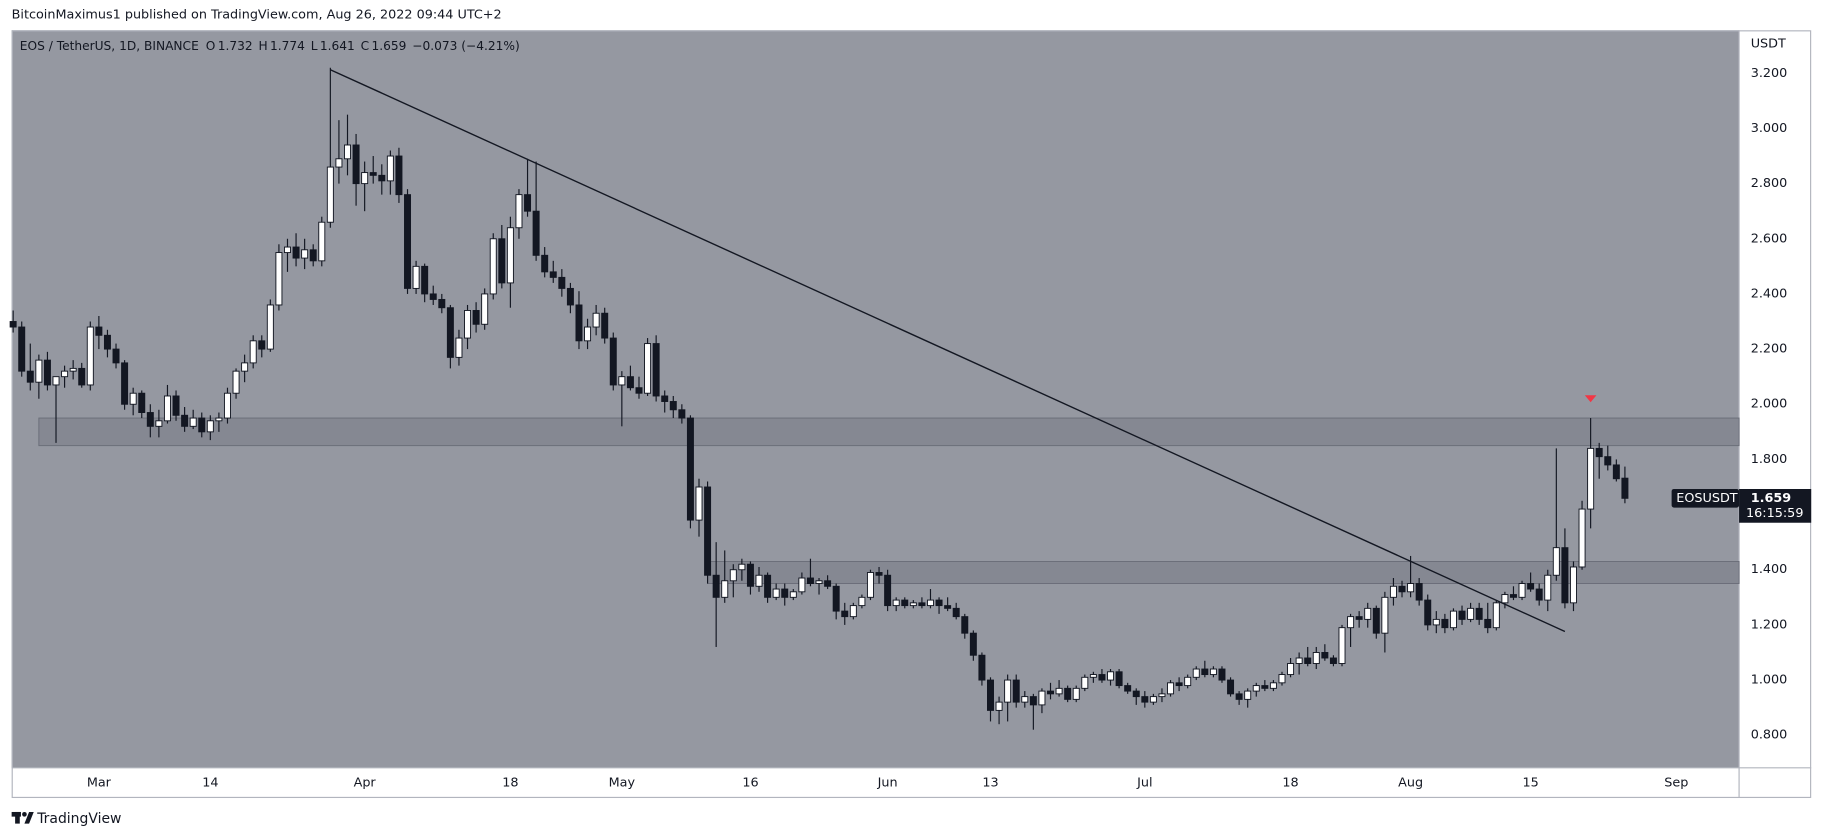 The height and width of the screenshot is (837, 1824). Describe the element at coordinates (1769, 459) in the screenshot. I see `y-tick-label: 1.800` at that location.